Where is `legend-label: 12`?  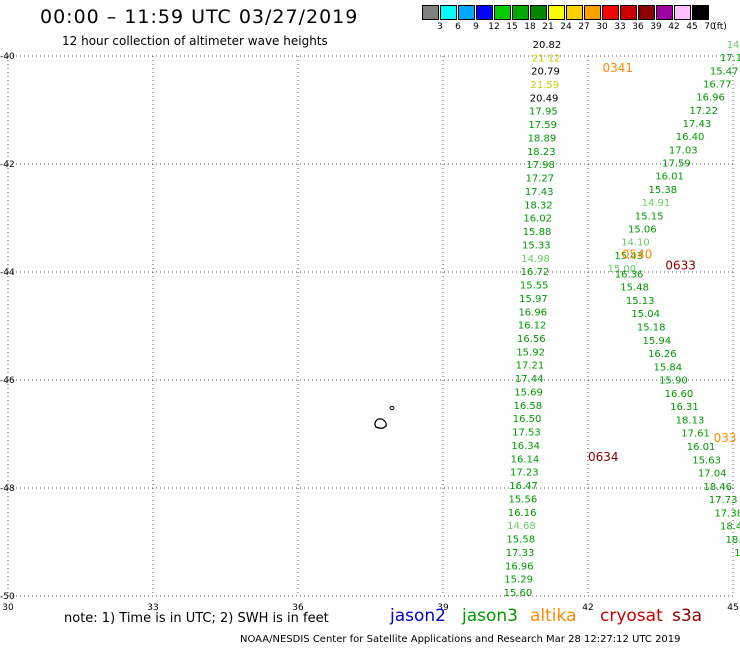
legend-label: 12 is located at coordinates (494, 27).